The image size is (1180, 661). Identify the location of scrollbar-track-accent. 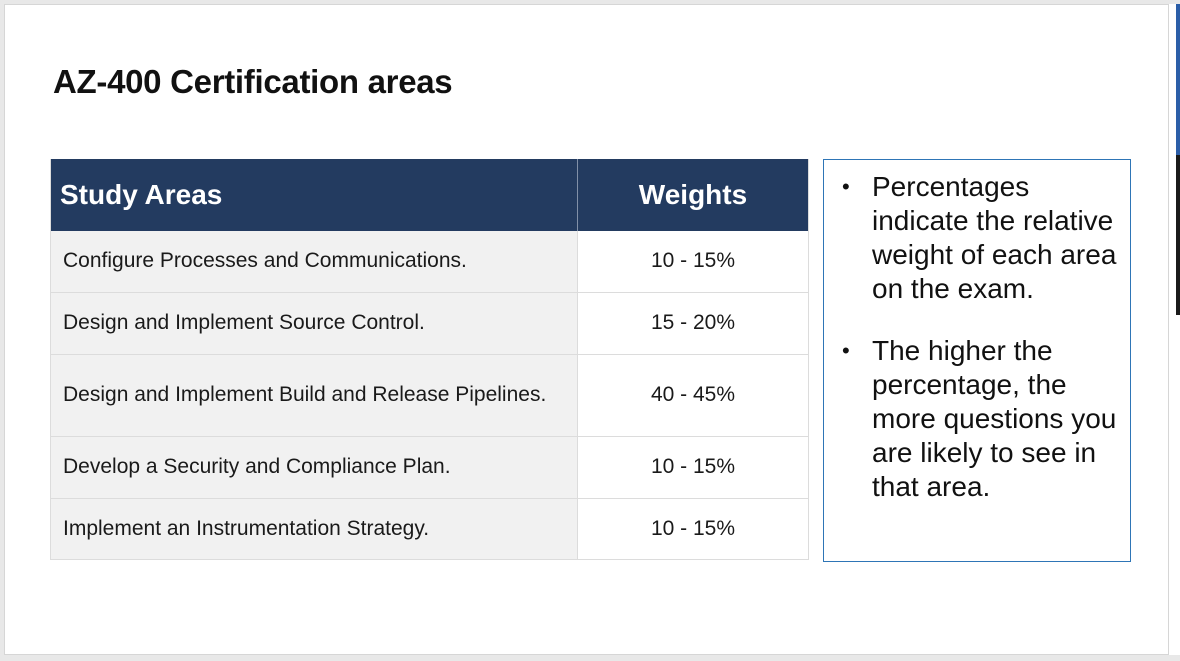
(1178, 79).